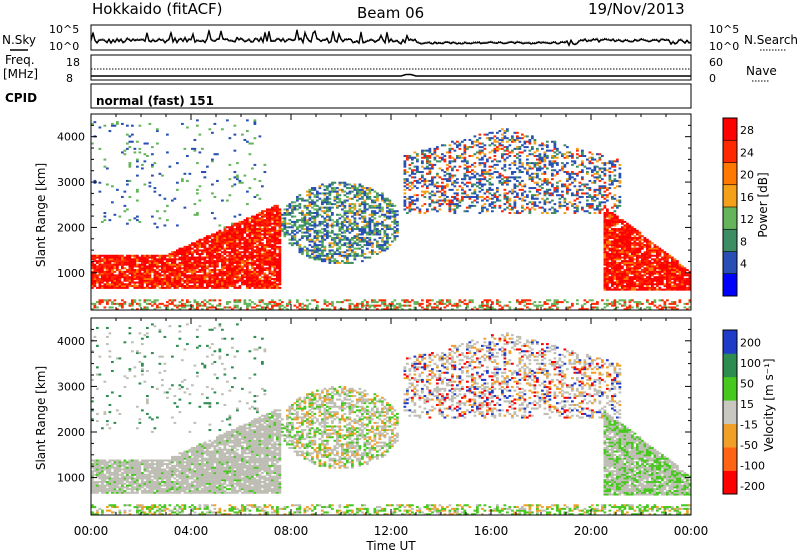 This screenshot has width=800, height=554. I want to click on time-tick-label: 04:00, so click(191, 531).